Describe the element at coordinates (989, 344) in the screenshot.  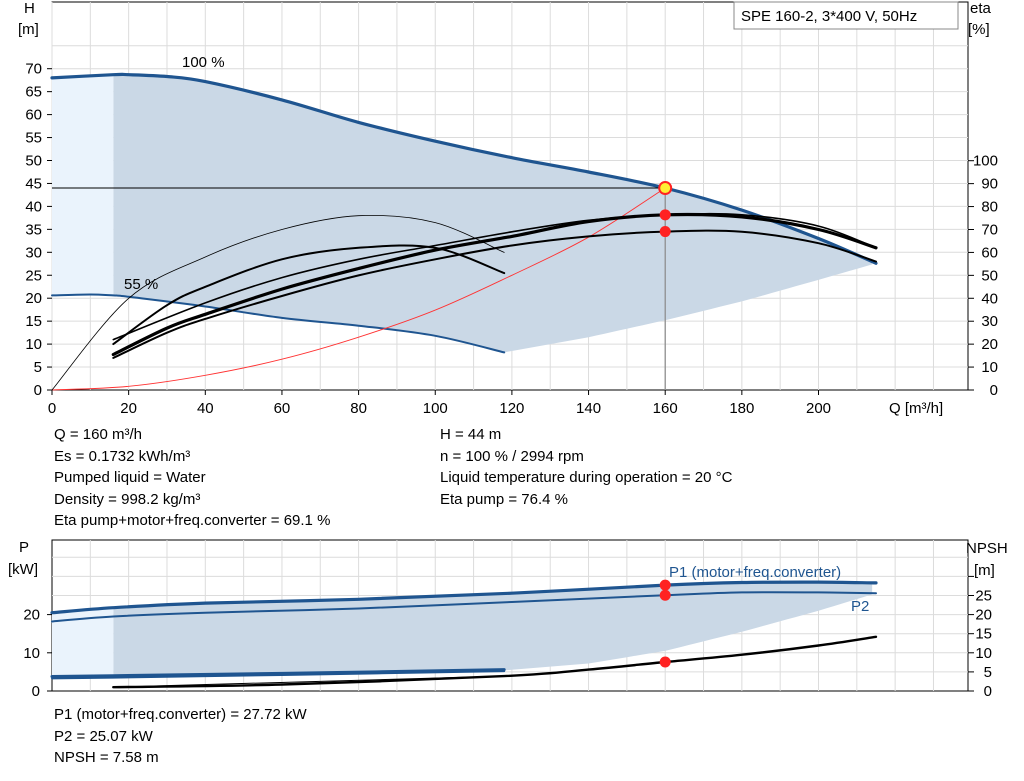
I see `top-y-right-tick-label: 20` at that location.